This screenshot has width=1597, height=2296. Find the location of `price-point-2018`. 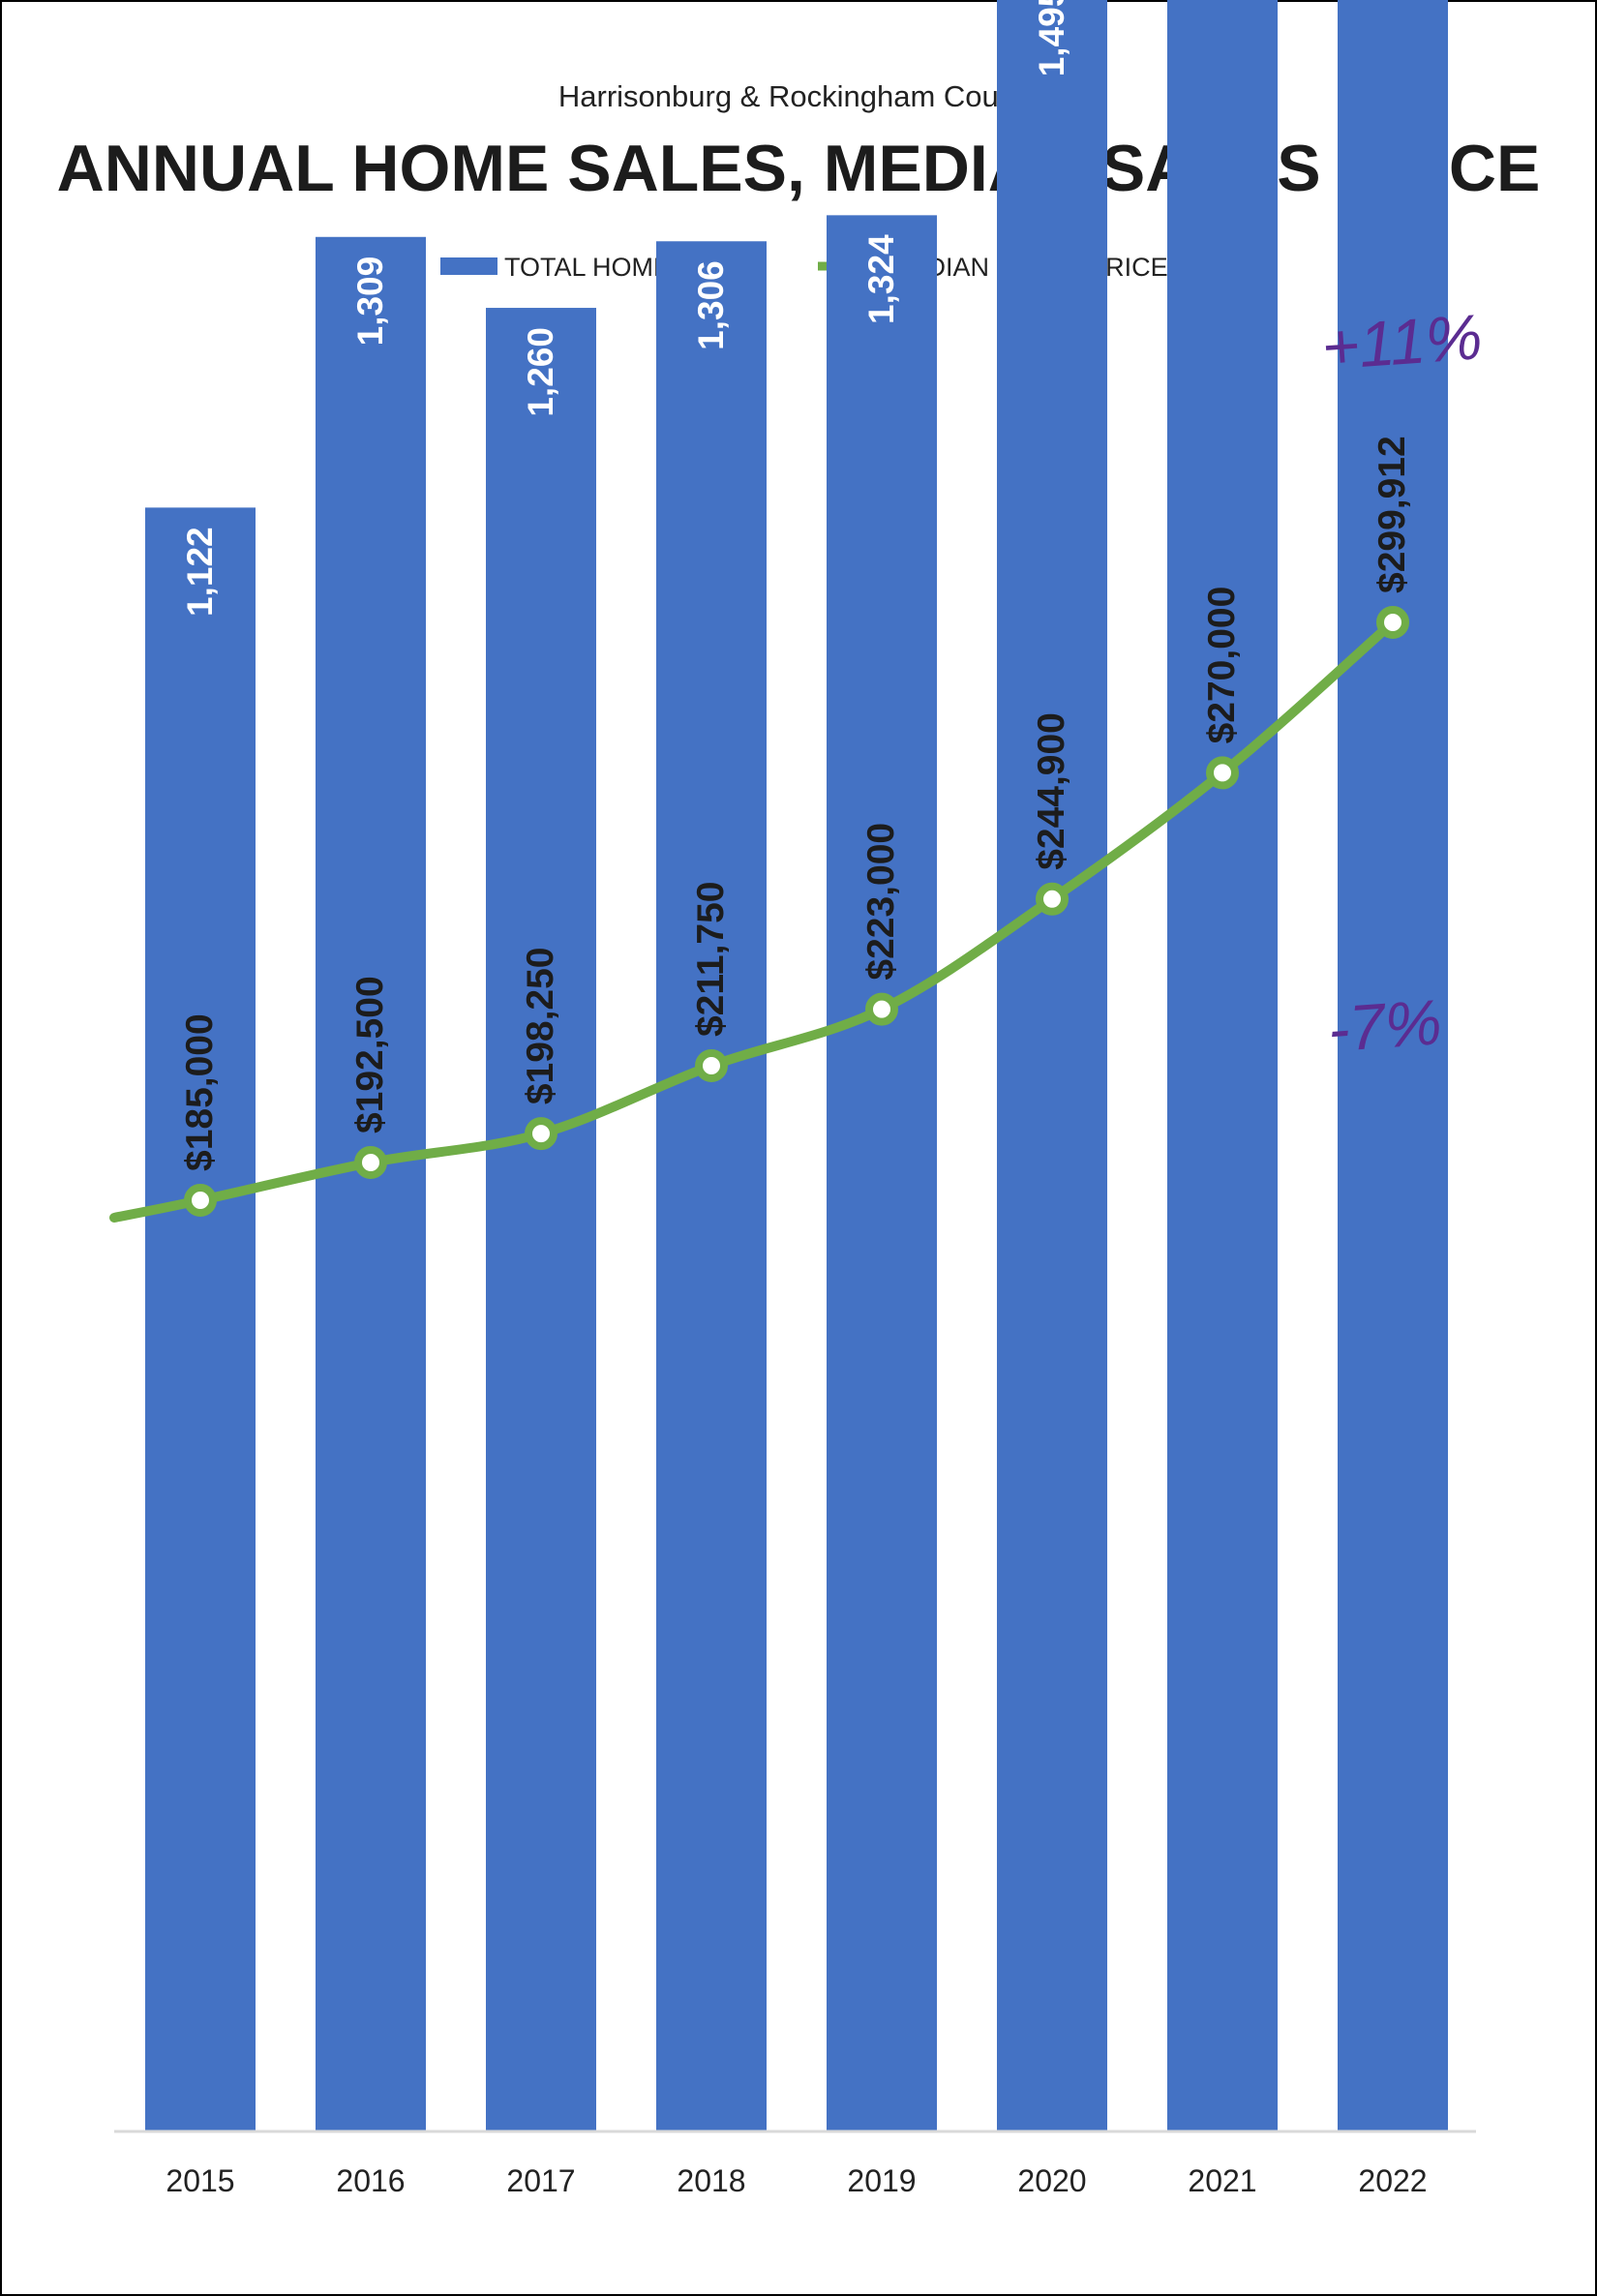

price-point-2018 is located at coordinates (711, 1066).